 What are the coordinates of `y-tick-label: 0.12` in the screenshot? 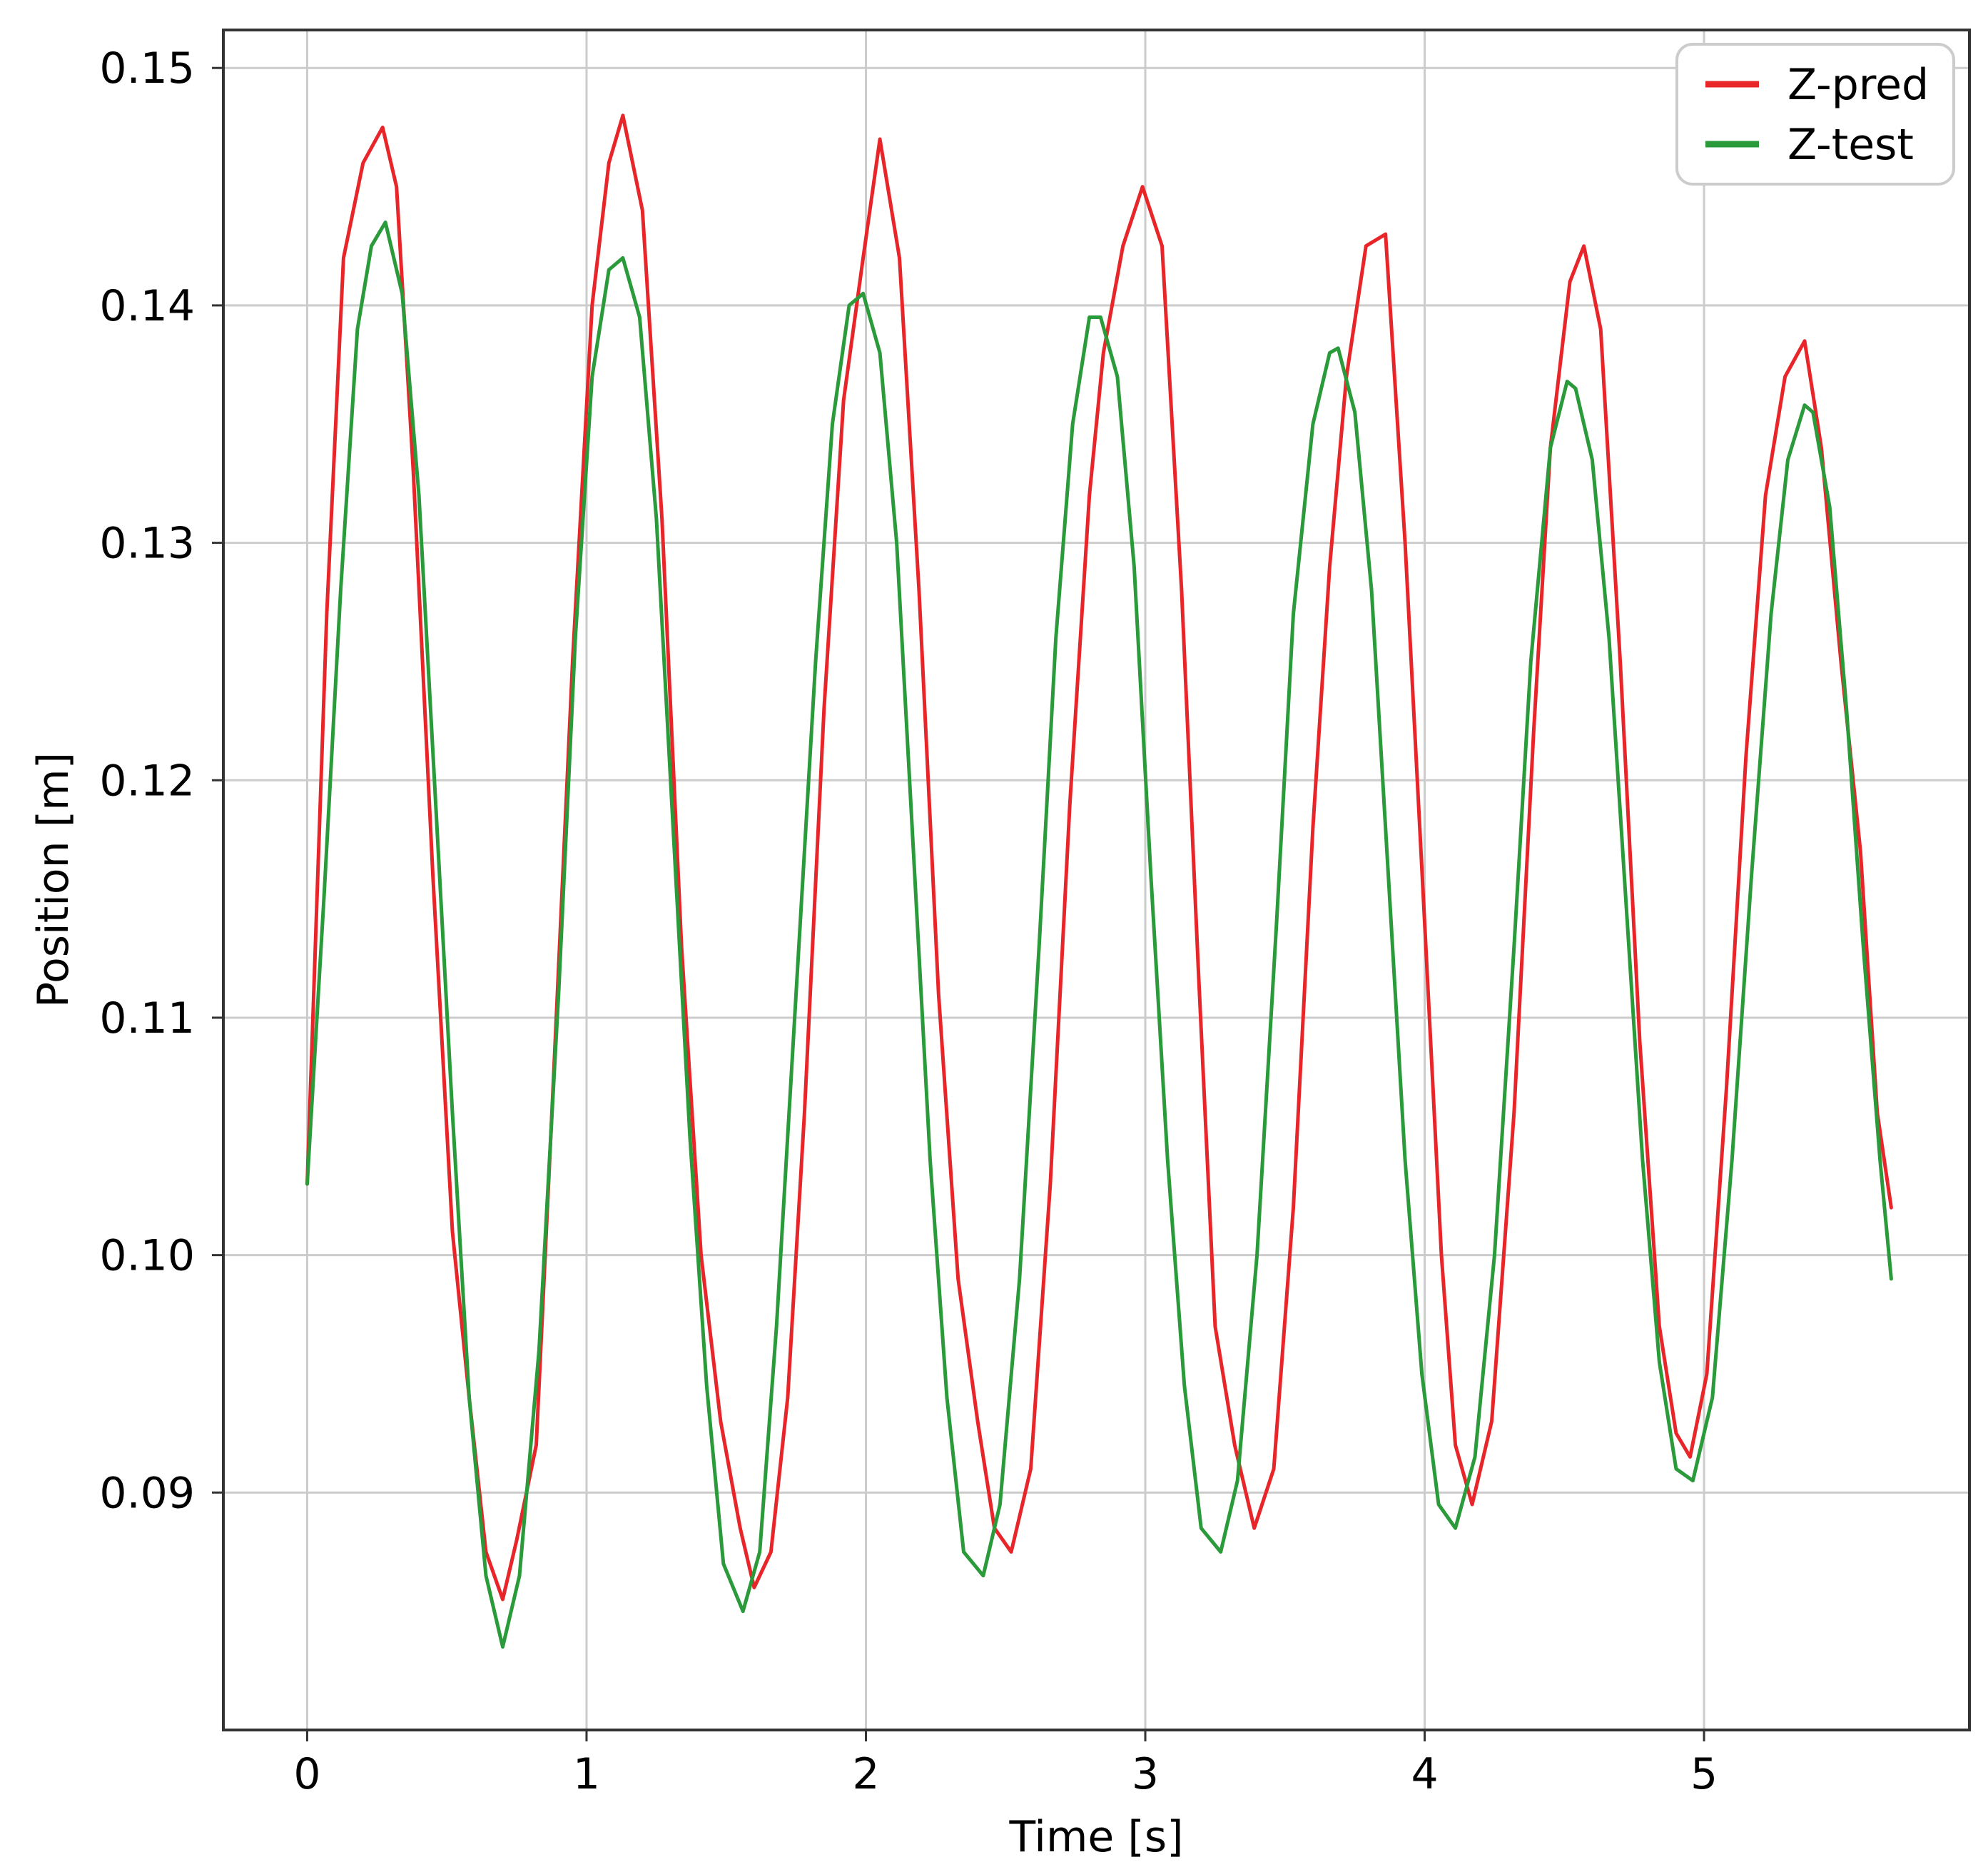 It's located at (147, 781).